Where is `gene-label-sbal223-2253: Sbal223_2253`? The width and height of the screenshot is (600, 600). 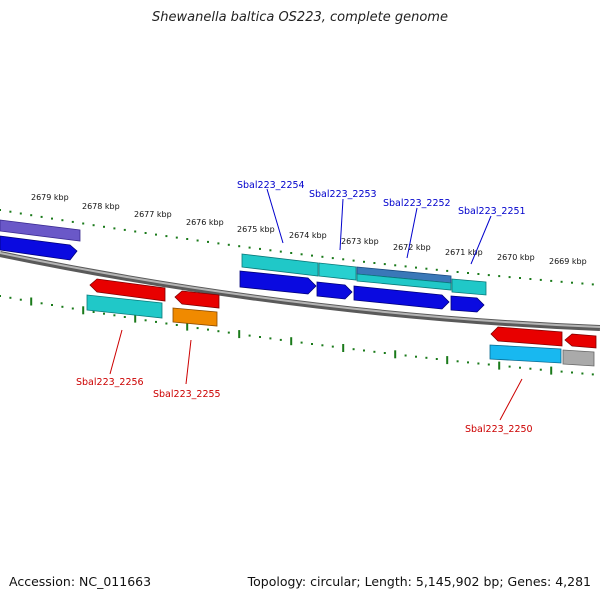
gene-label-sbal223-2253: Sbal223_2253 is located at coordinates (343, 194).